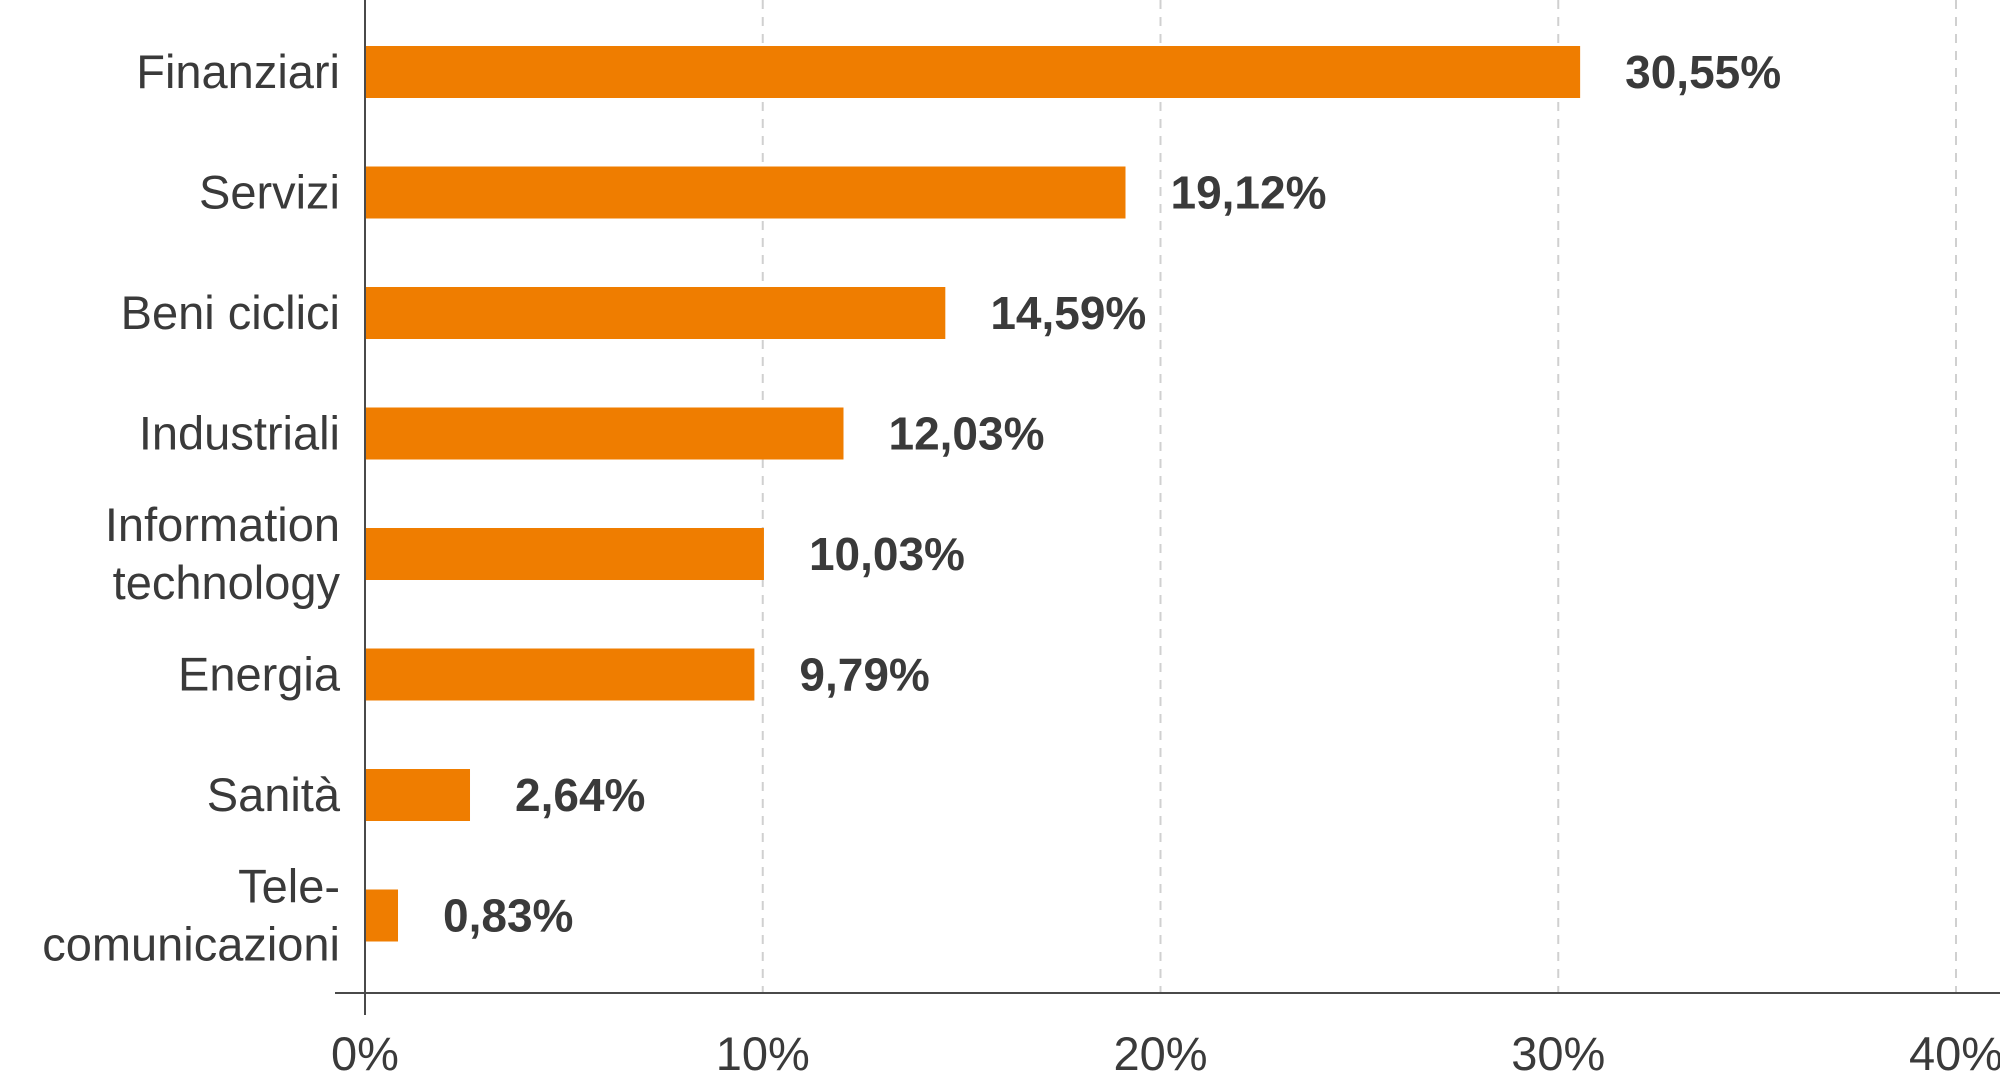  Describe the element at coordinates (238, 71) in the screenshot. I see `category-label-0: Finanziari` at that location.